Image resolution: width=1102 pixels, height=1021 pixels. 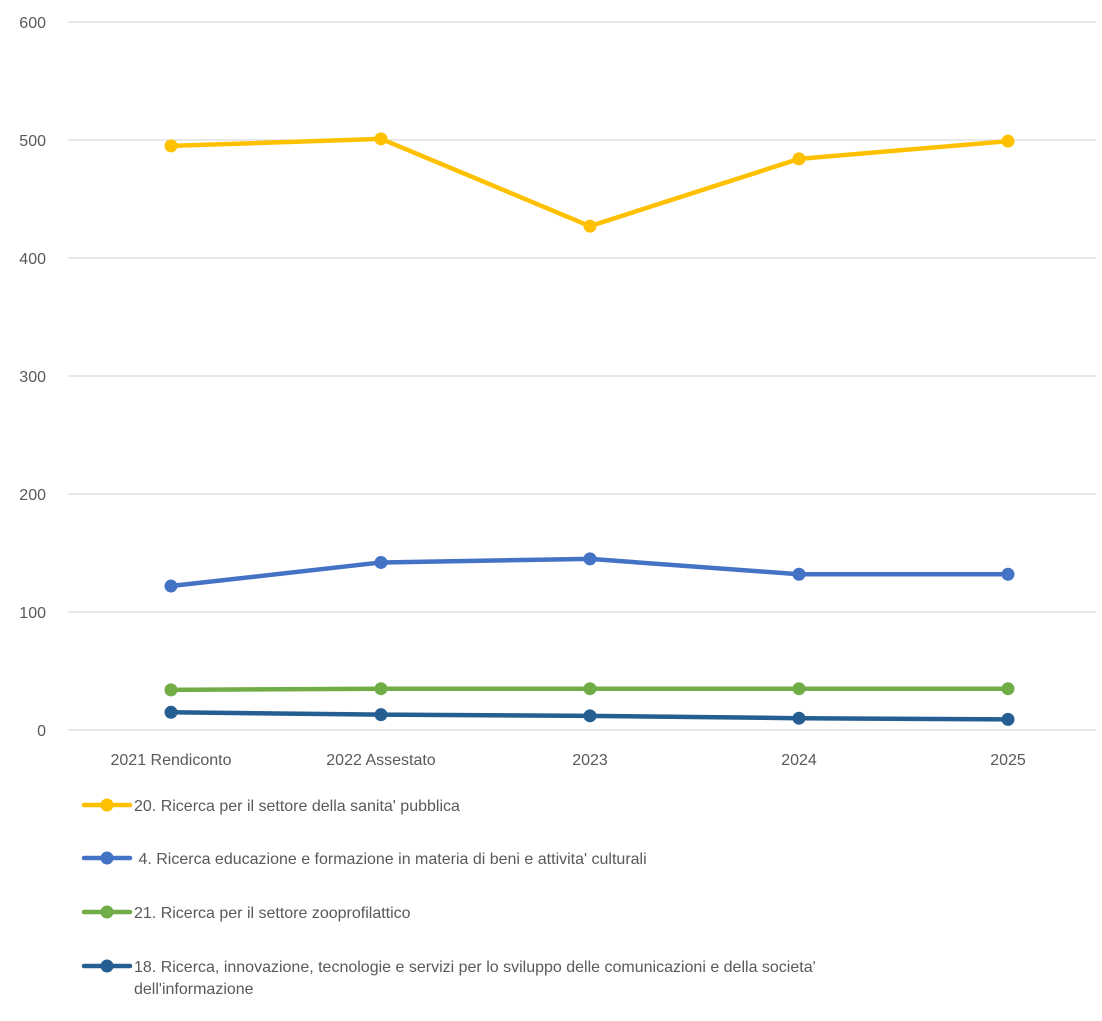 I want to click on x-tick-label: 2021 Rendiconto, so click(x=171, y=760).